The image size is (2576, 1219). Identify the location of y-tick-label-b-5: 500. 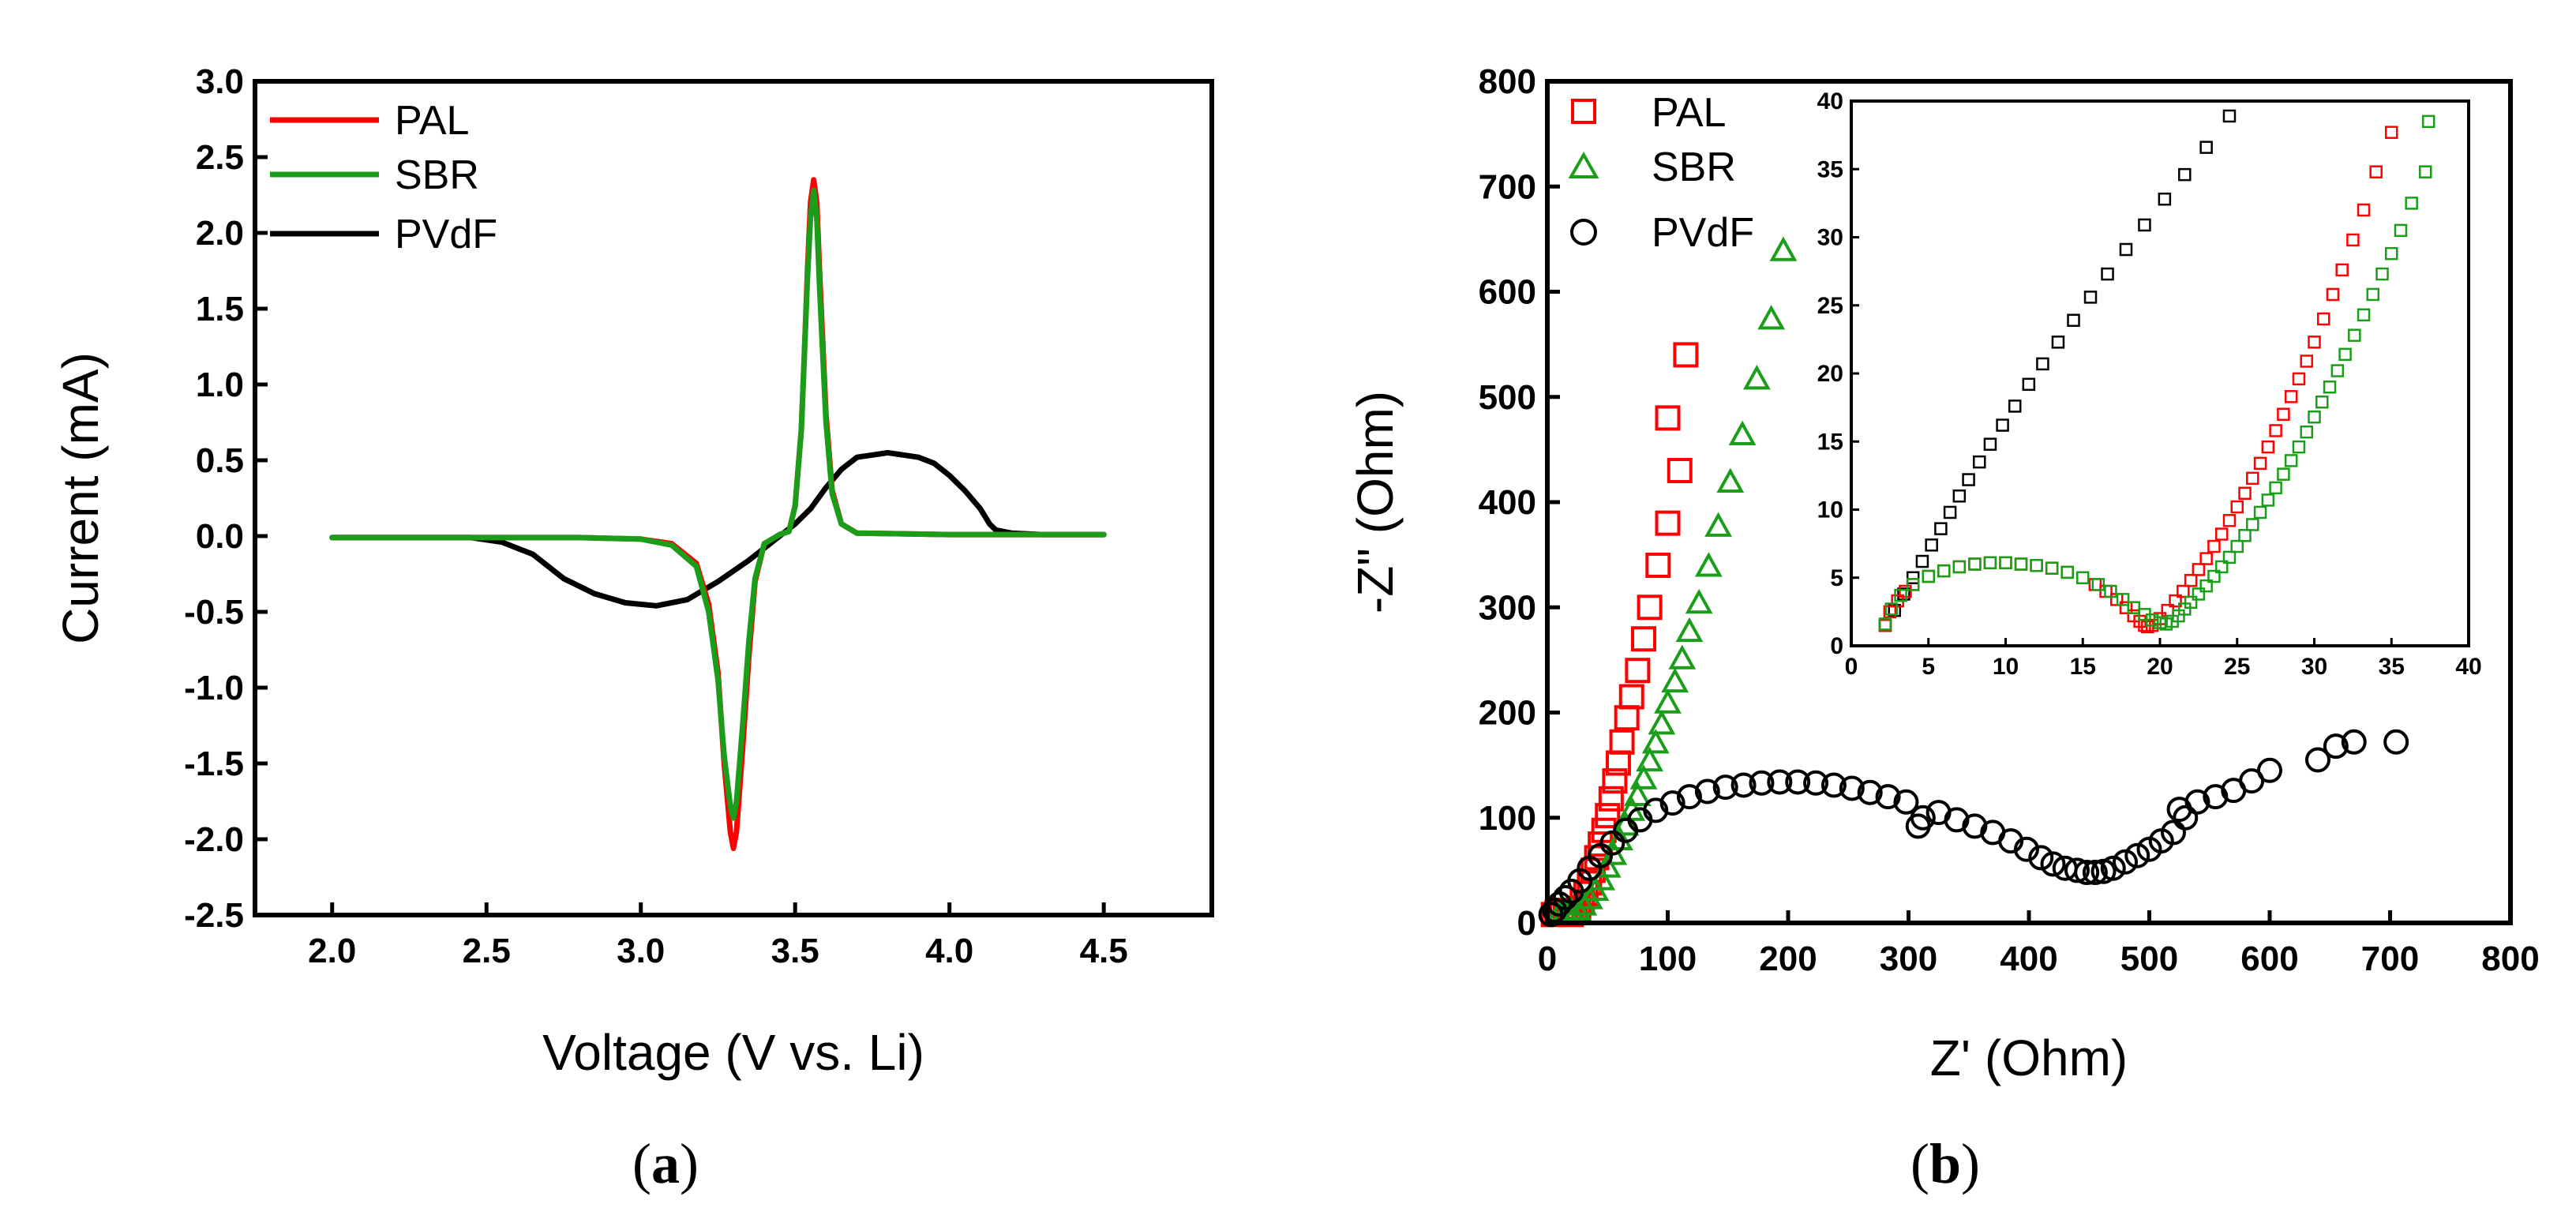
(1507, 398).